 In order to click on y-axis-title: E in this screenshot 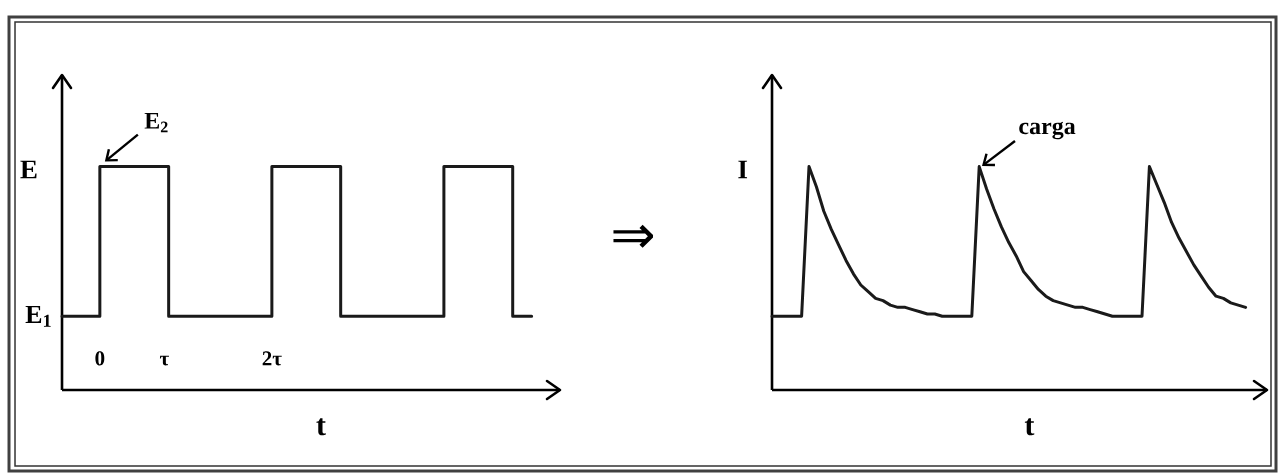, I will do `click(28, 169)`.